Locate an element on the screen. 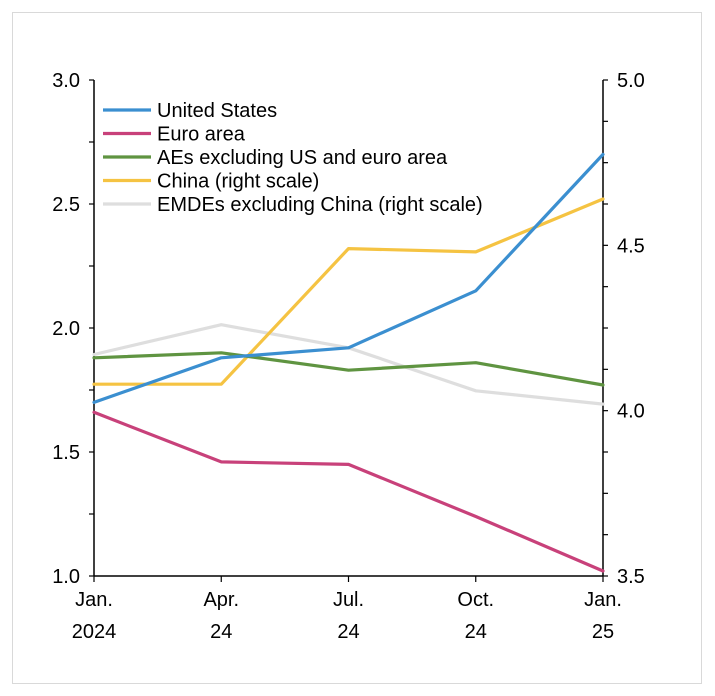 The height and width of the screenshot is (696, 715). x-tick-label-year: 25 is located at coordinates (603, 632).